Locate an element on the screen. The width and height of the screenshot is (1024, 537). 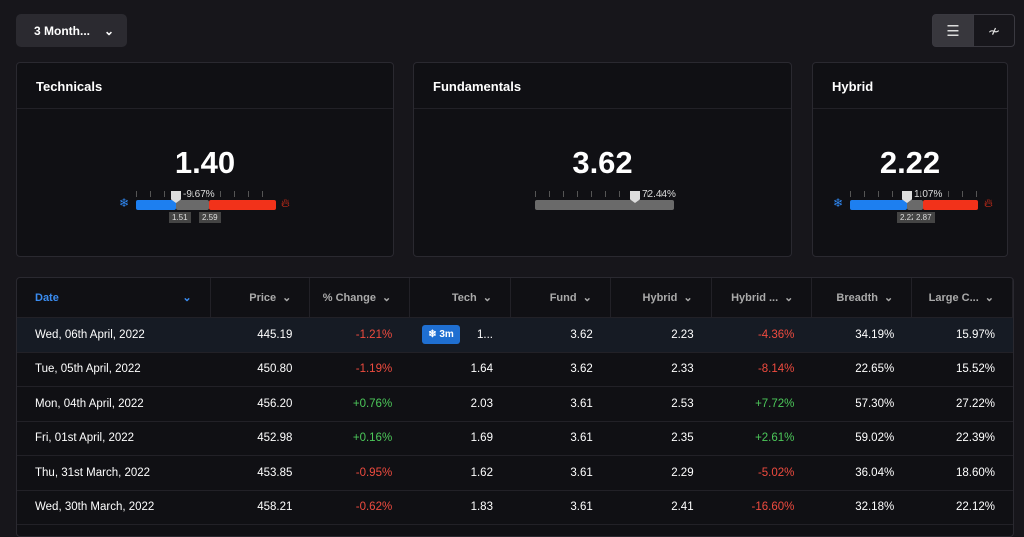
table-cell: 15.97% is located at coordinates (962, 335).